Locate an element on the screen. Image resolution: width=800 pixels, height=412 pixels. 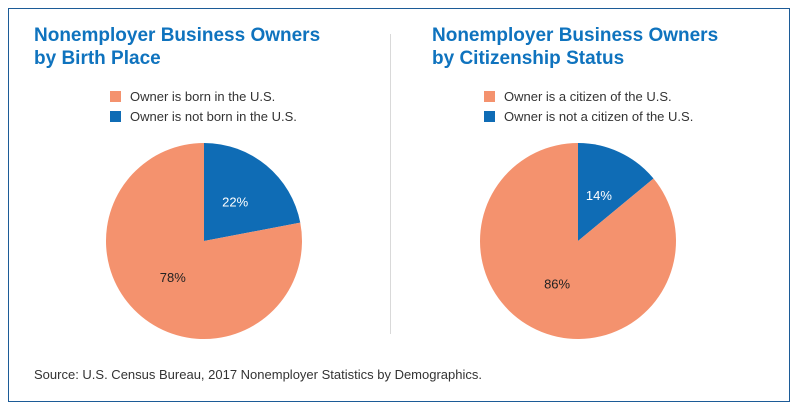
pie-chart-birth-place: 22% 78% is located at coordinates (203, 241).